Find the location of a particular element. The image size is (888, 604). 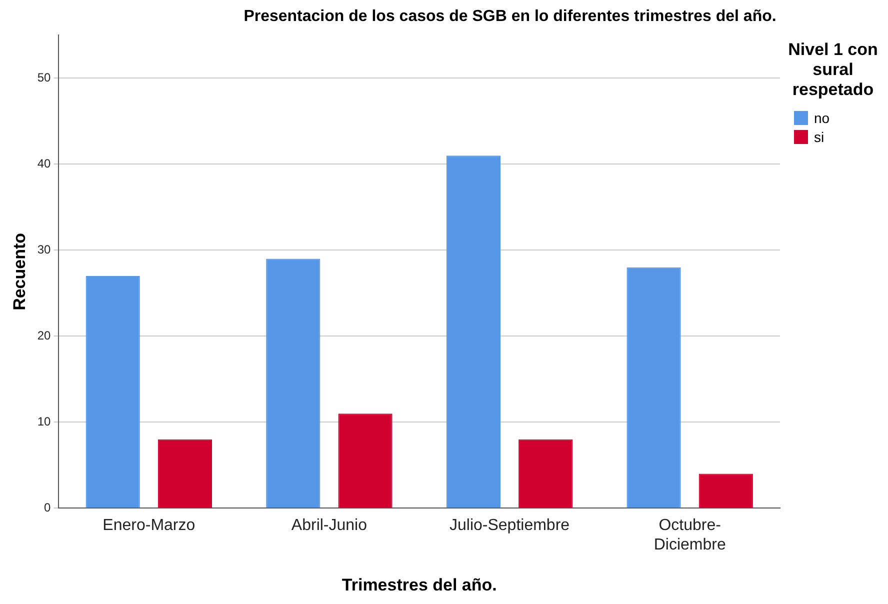

x-tick-label: Julio-Septiembre is located at coordinates (510, 525).